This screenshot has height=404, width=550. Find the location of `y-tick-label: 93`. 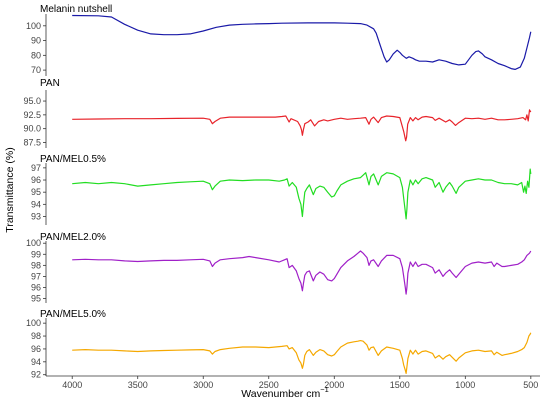

y-tick-label: 93 is located at coordinates (36, 216).